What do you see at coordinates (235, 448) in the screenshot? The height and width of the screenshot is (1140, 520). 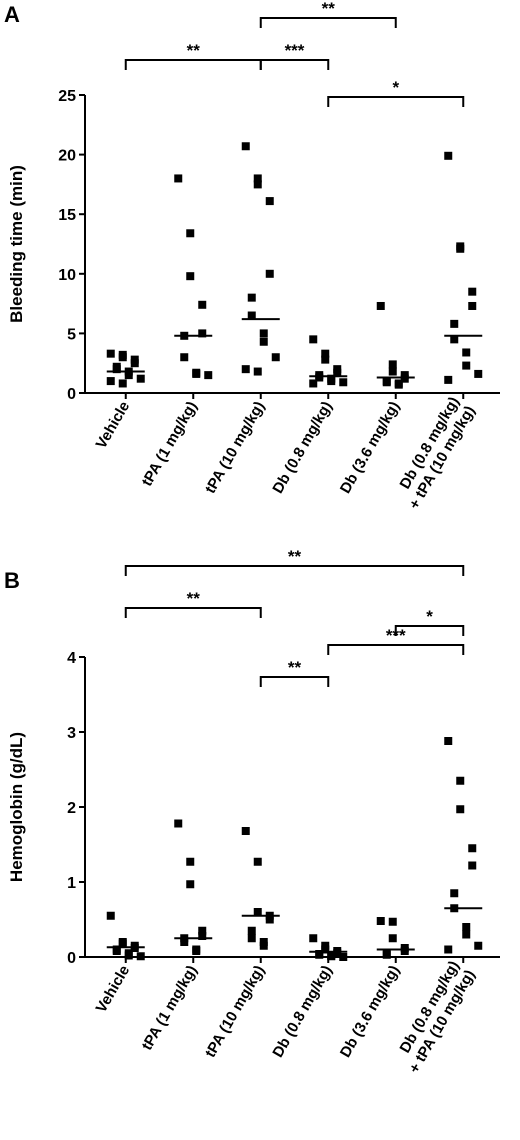 I see `x-tick-label: tPA (10 mg/kg)` at bounding box center [235, 448].